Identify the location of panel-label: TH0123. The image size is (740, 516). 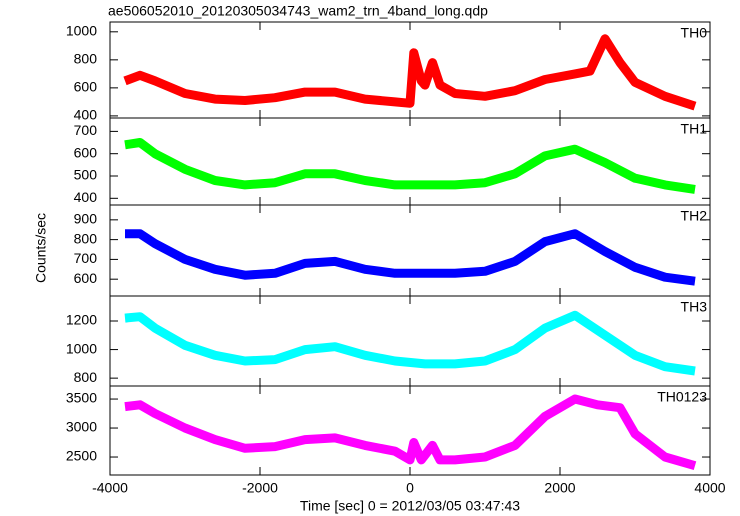
(682, 397).